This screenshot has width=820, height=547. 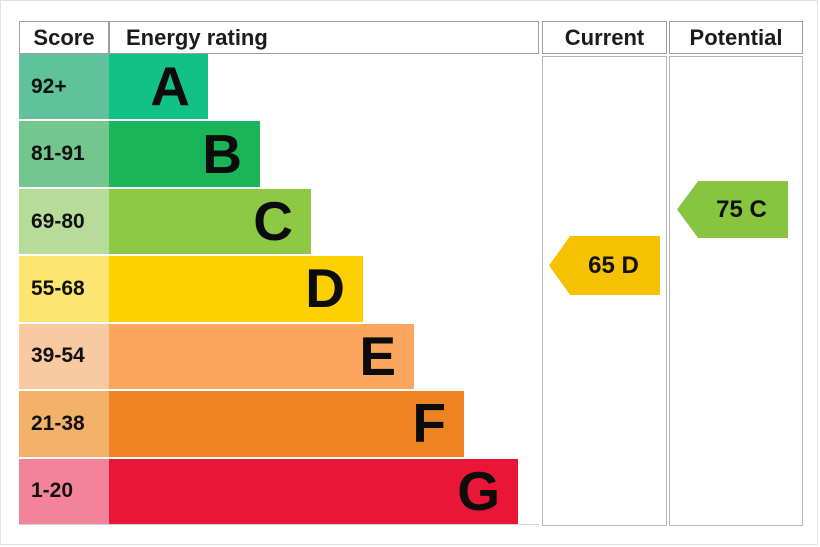 What do you see at coordinates (184, 154) in the screenshot?
I see `band-bar-b: B` at bounding box center [184, 154].